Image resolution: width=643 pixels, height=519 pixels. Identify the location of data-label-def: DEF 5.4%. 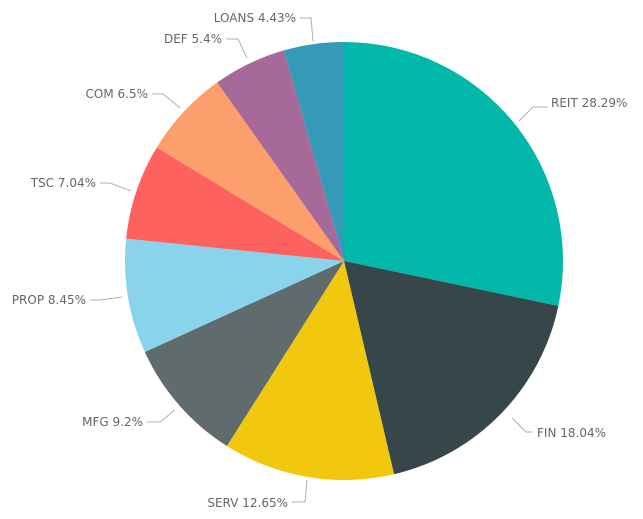
(193, 39).